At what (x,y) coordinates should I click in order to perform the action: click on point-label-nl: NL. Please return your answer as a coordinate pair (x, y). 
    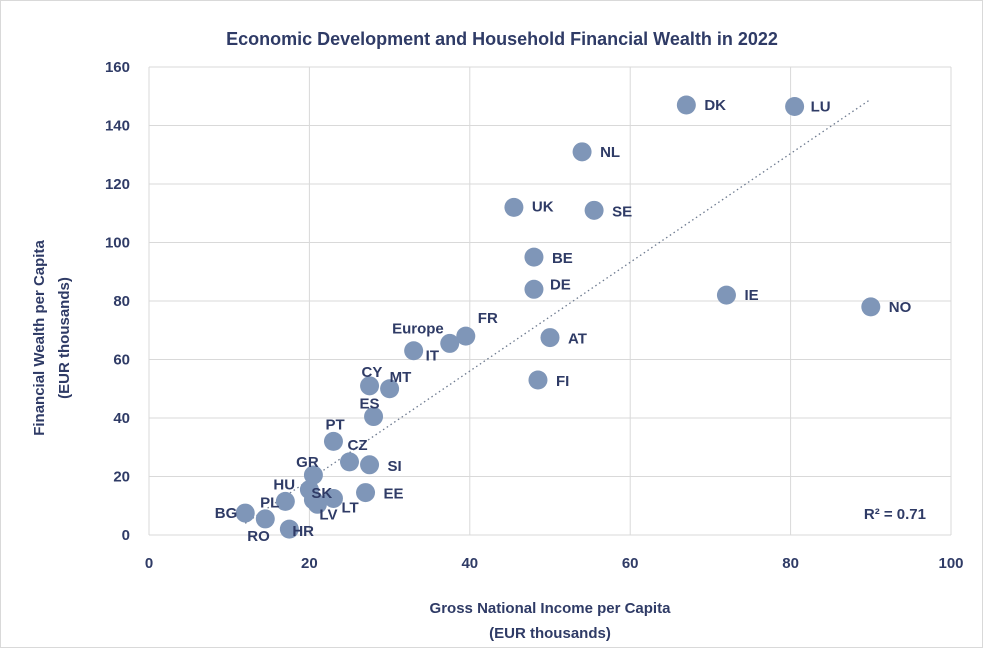
    Looking at the image, I should click on (610, 152).